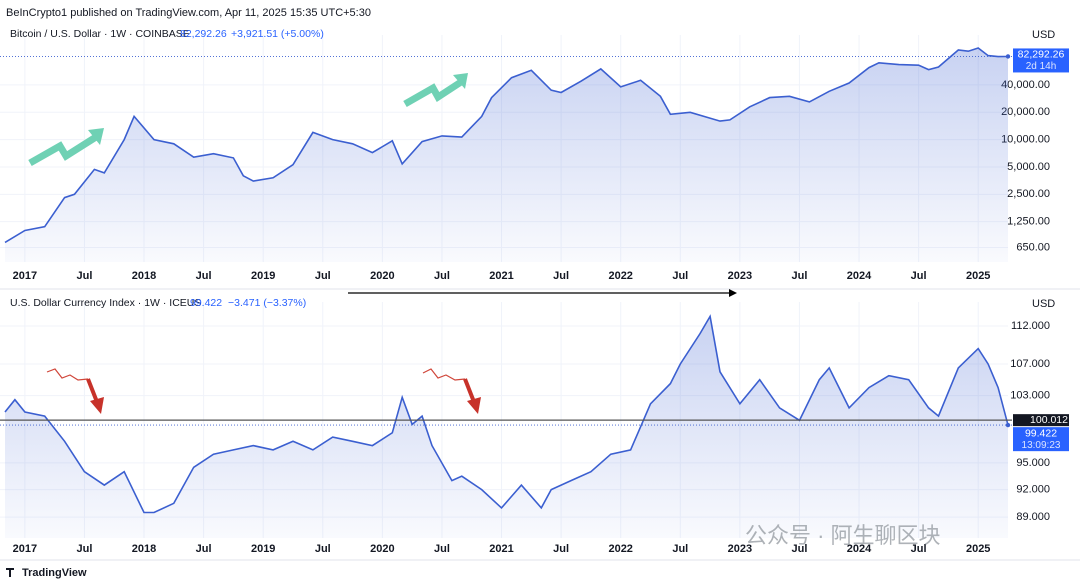 This screenshot has height=580, width=1080. What do you see at coordinates (1033, 490) in the screenshot?
I see `y-tick-label: 92.000` at bounding box center [1033, 490].